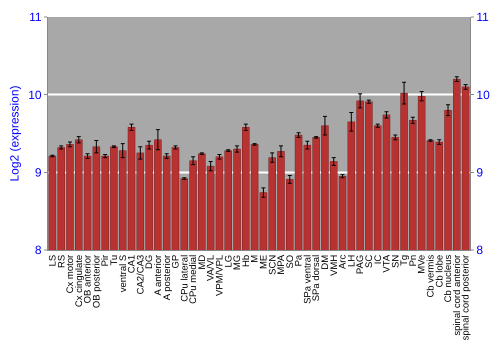 Image resolution: width=500 pixels, height=350 pixels. What do you see at coordinates (38, 250) in the screenshot?
I see `y-tick-label: 8` at bounding box center [38, 250].